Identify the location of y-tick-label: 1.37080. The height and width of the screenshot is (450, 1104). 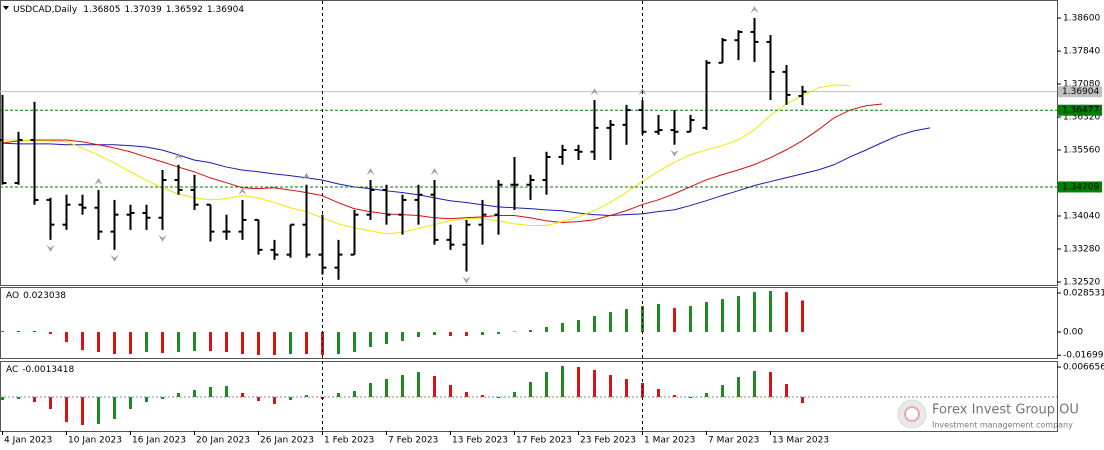
(1081, 85).